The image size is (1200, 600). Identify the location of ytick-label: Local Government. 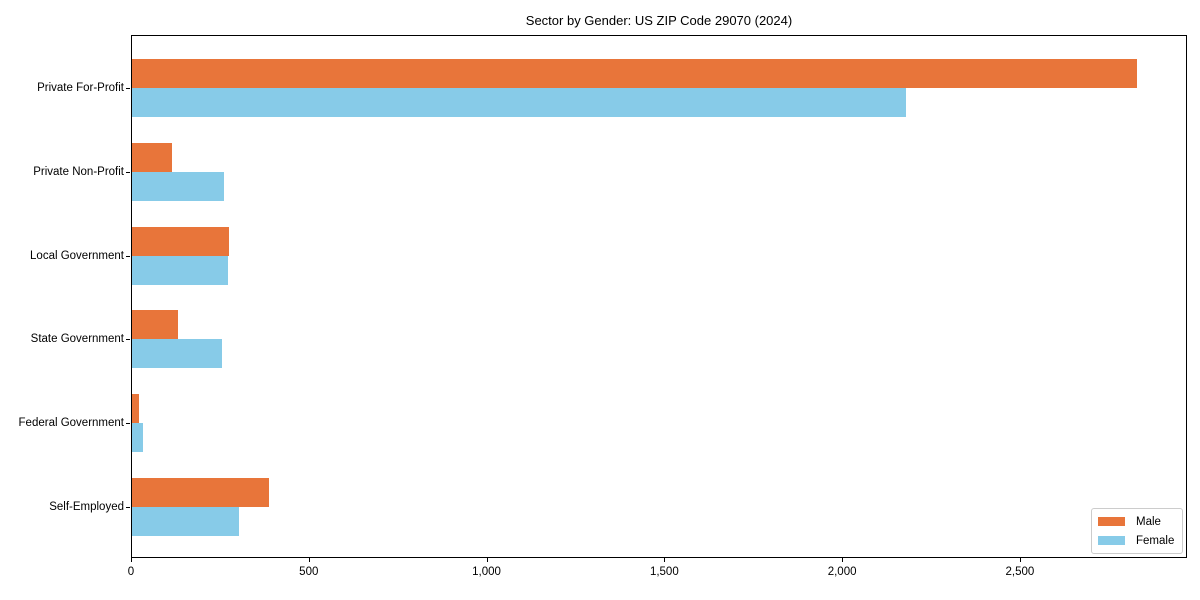
(77, 255).